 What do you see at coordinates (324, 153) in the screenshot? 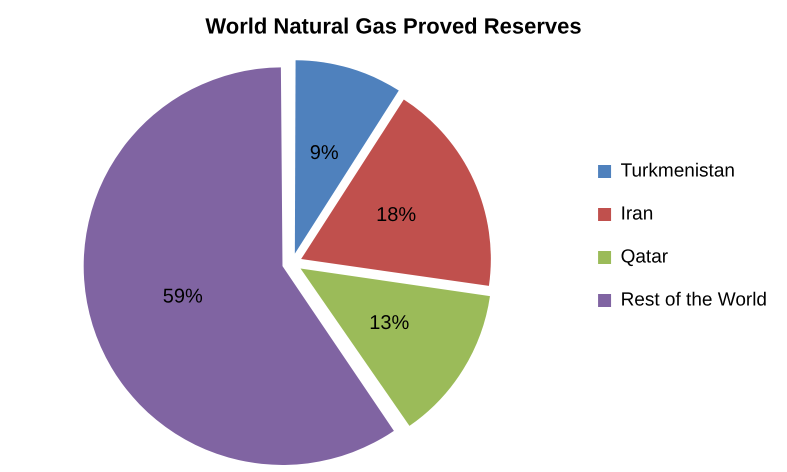
I see `data-label: 9%` at bounding box center [324, 153].